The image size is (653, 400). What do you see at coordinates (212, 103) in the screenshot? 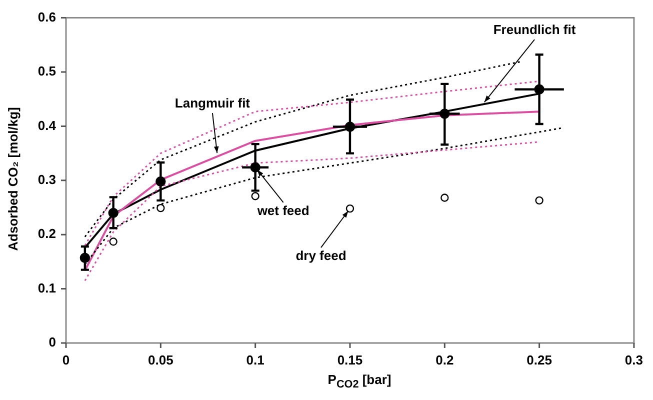
I see `annotation: Langmuir fit` at bounding box center [212, 103].